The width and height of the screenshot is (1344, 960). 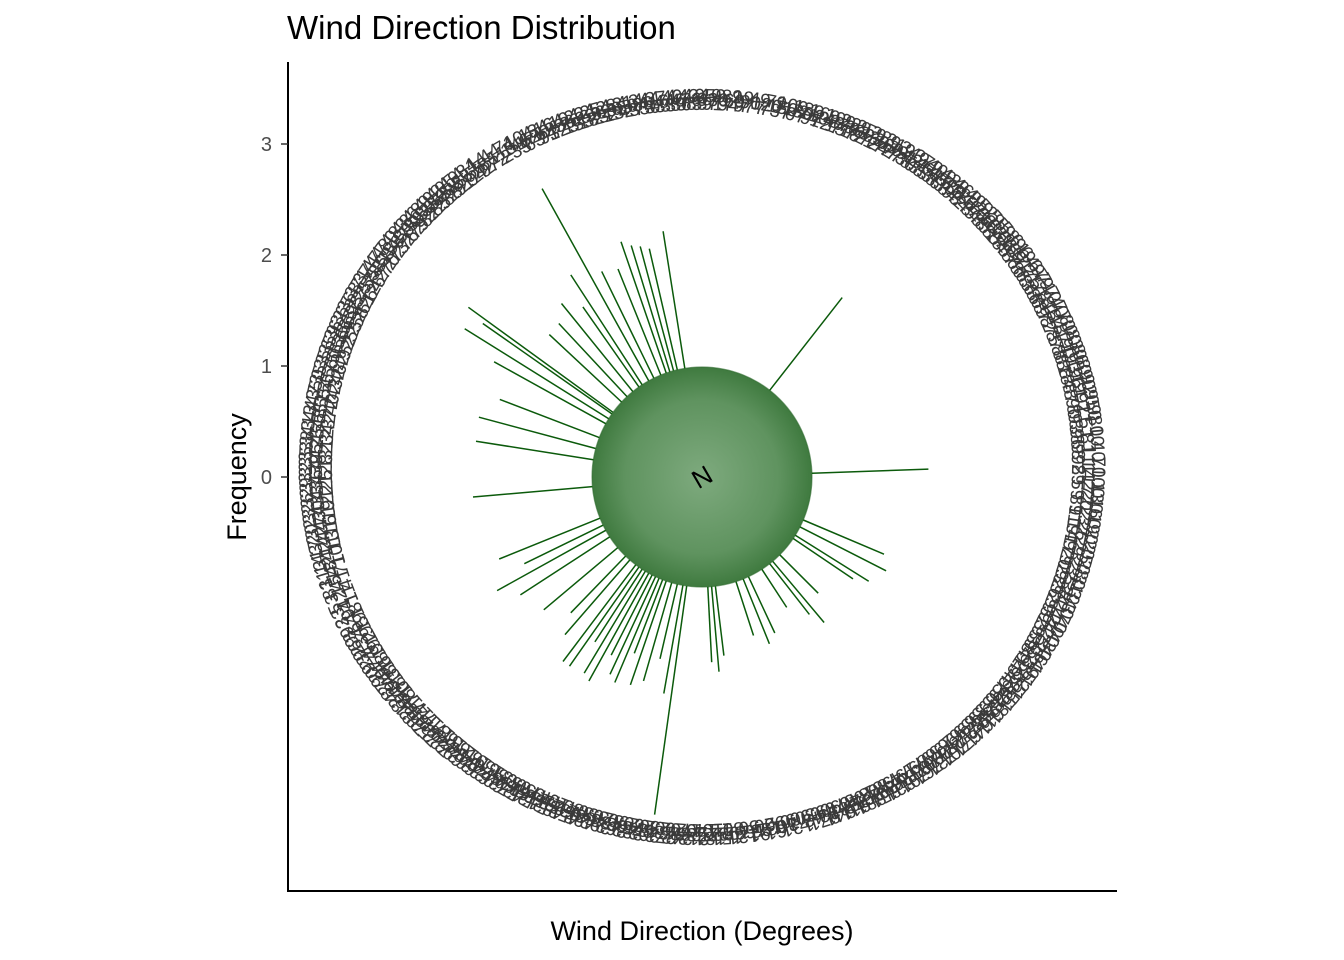 I want to click on direction-label: 476, so click(x=686, y=101).